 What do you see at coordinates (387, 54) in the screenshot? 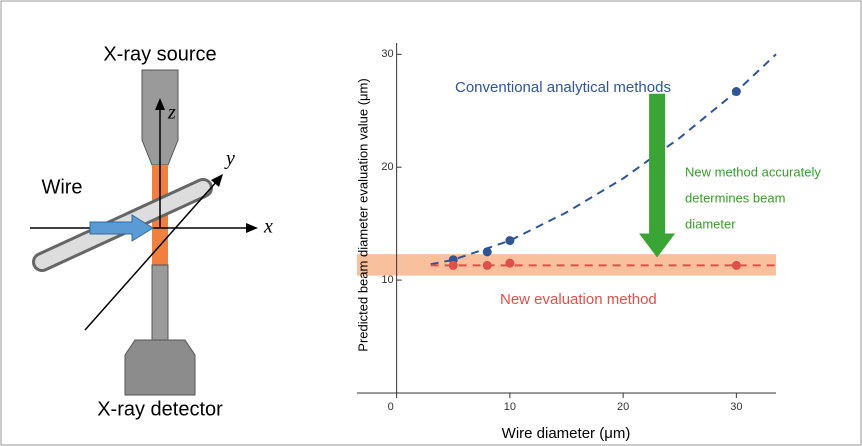
I see `y-tick-label: 30` at bounding box center [387, 54].